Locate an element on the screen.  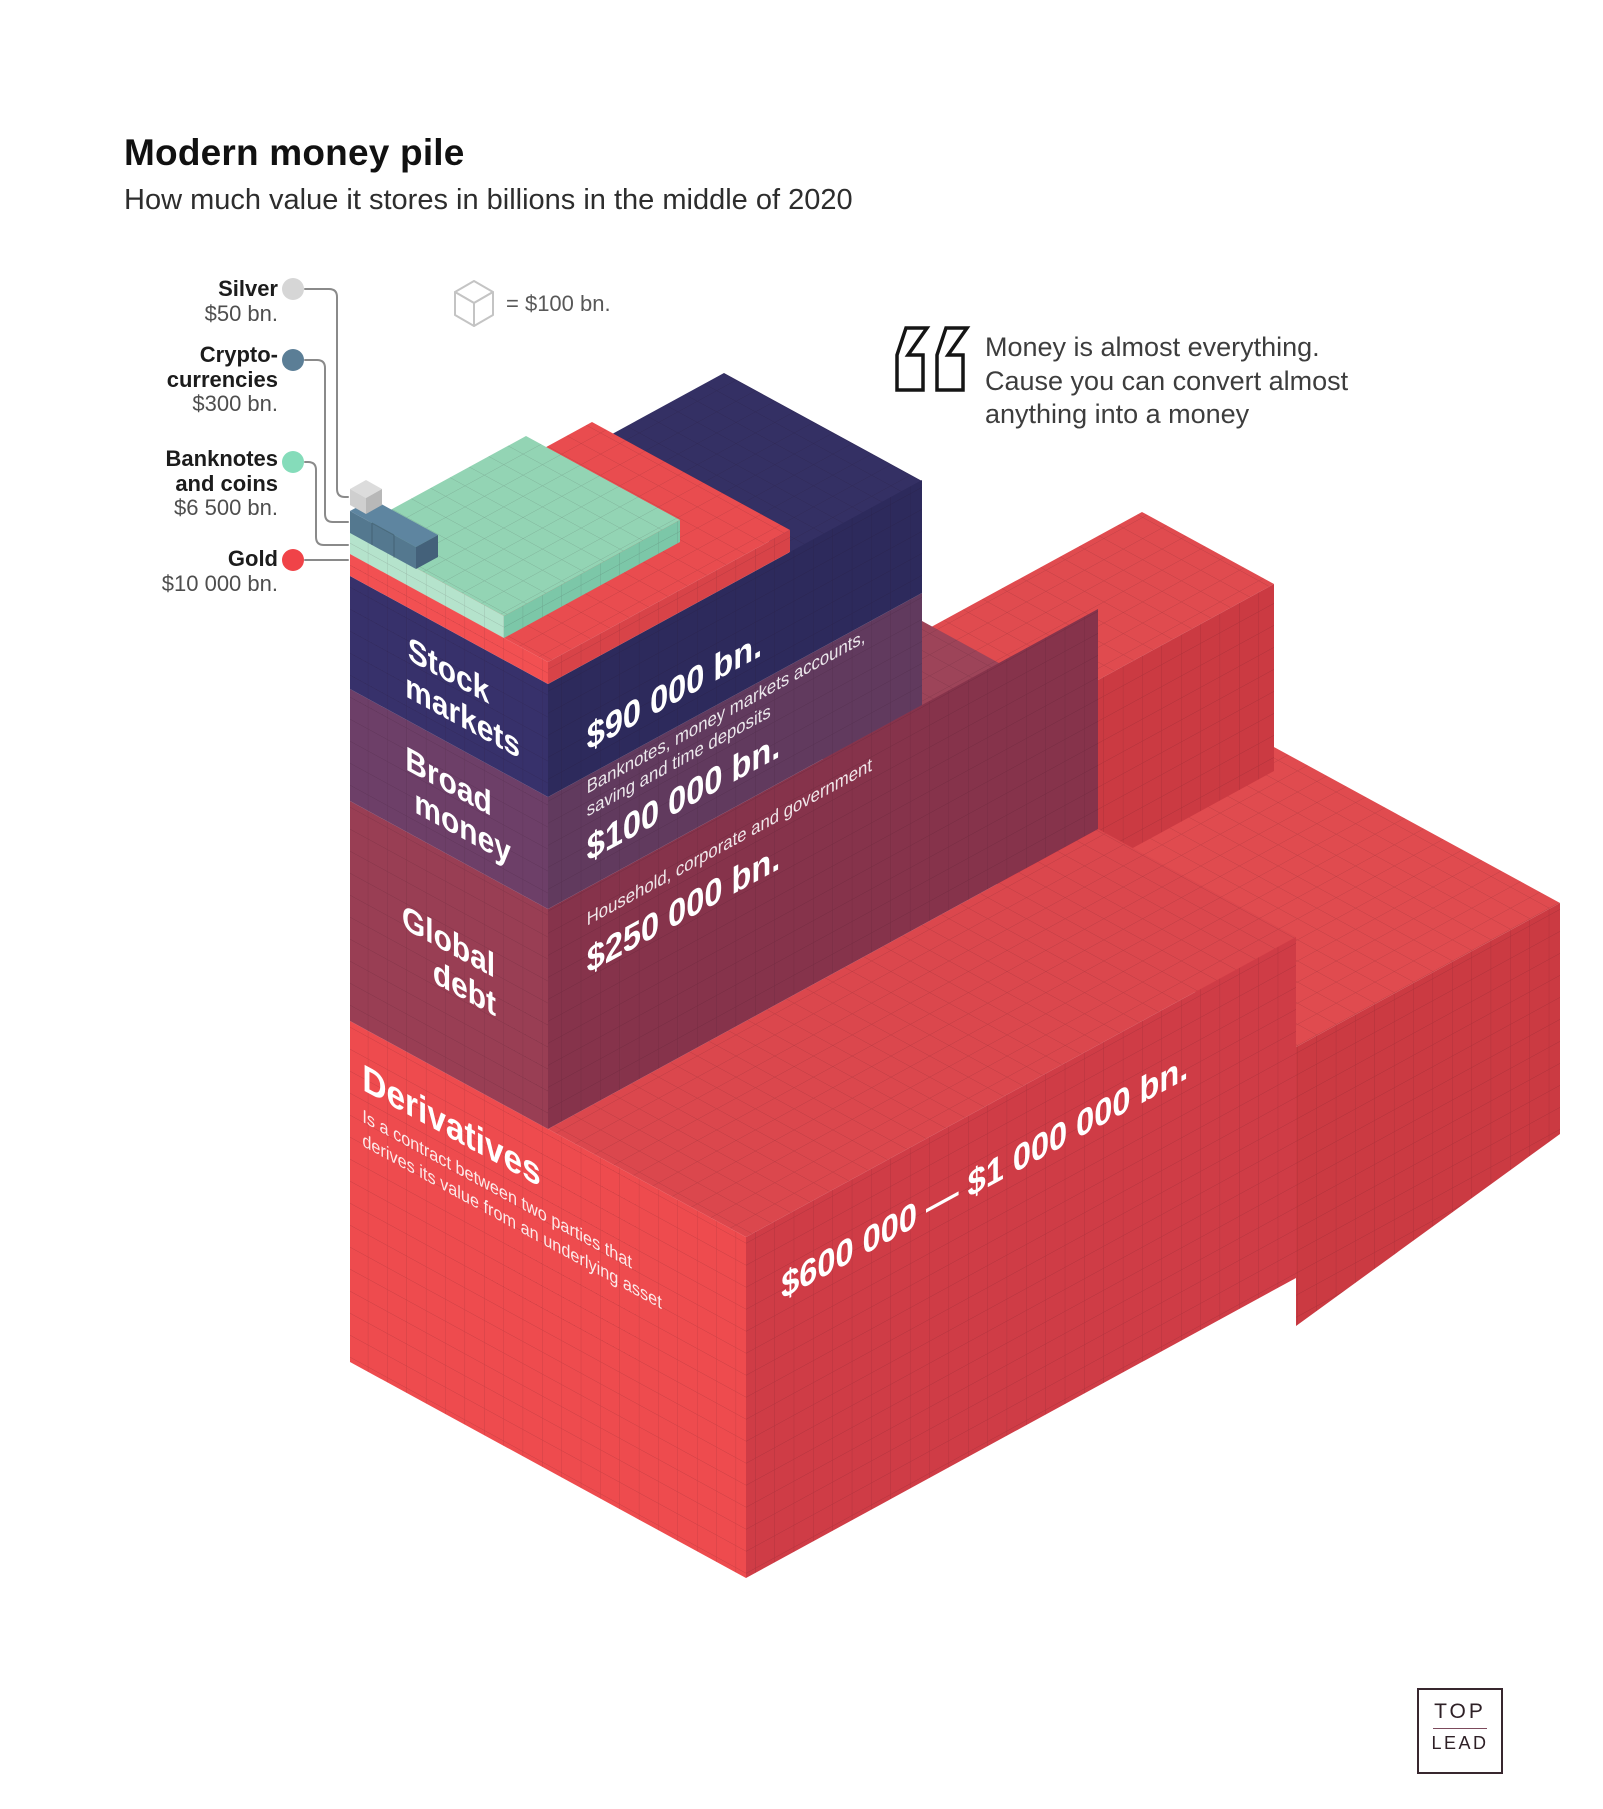
unit-legend-label: = $100 bn. is located at coordinates (558, 303).